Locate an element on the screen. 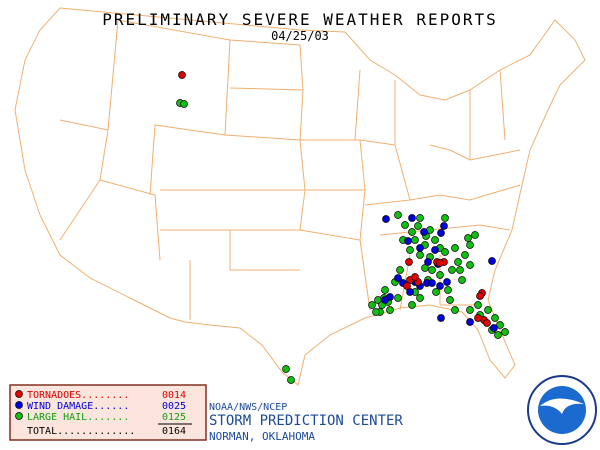 Image resolution: width=600 pixels, height=450 pixels. credit-location: NORMAN, OKLAHOMA is located at coordinates (262, 436).